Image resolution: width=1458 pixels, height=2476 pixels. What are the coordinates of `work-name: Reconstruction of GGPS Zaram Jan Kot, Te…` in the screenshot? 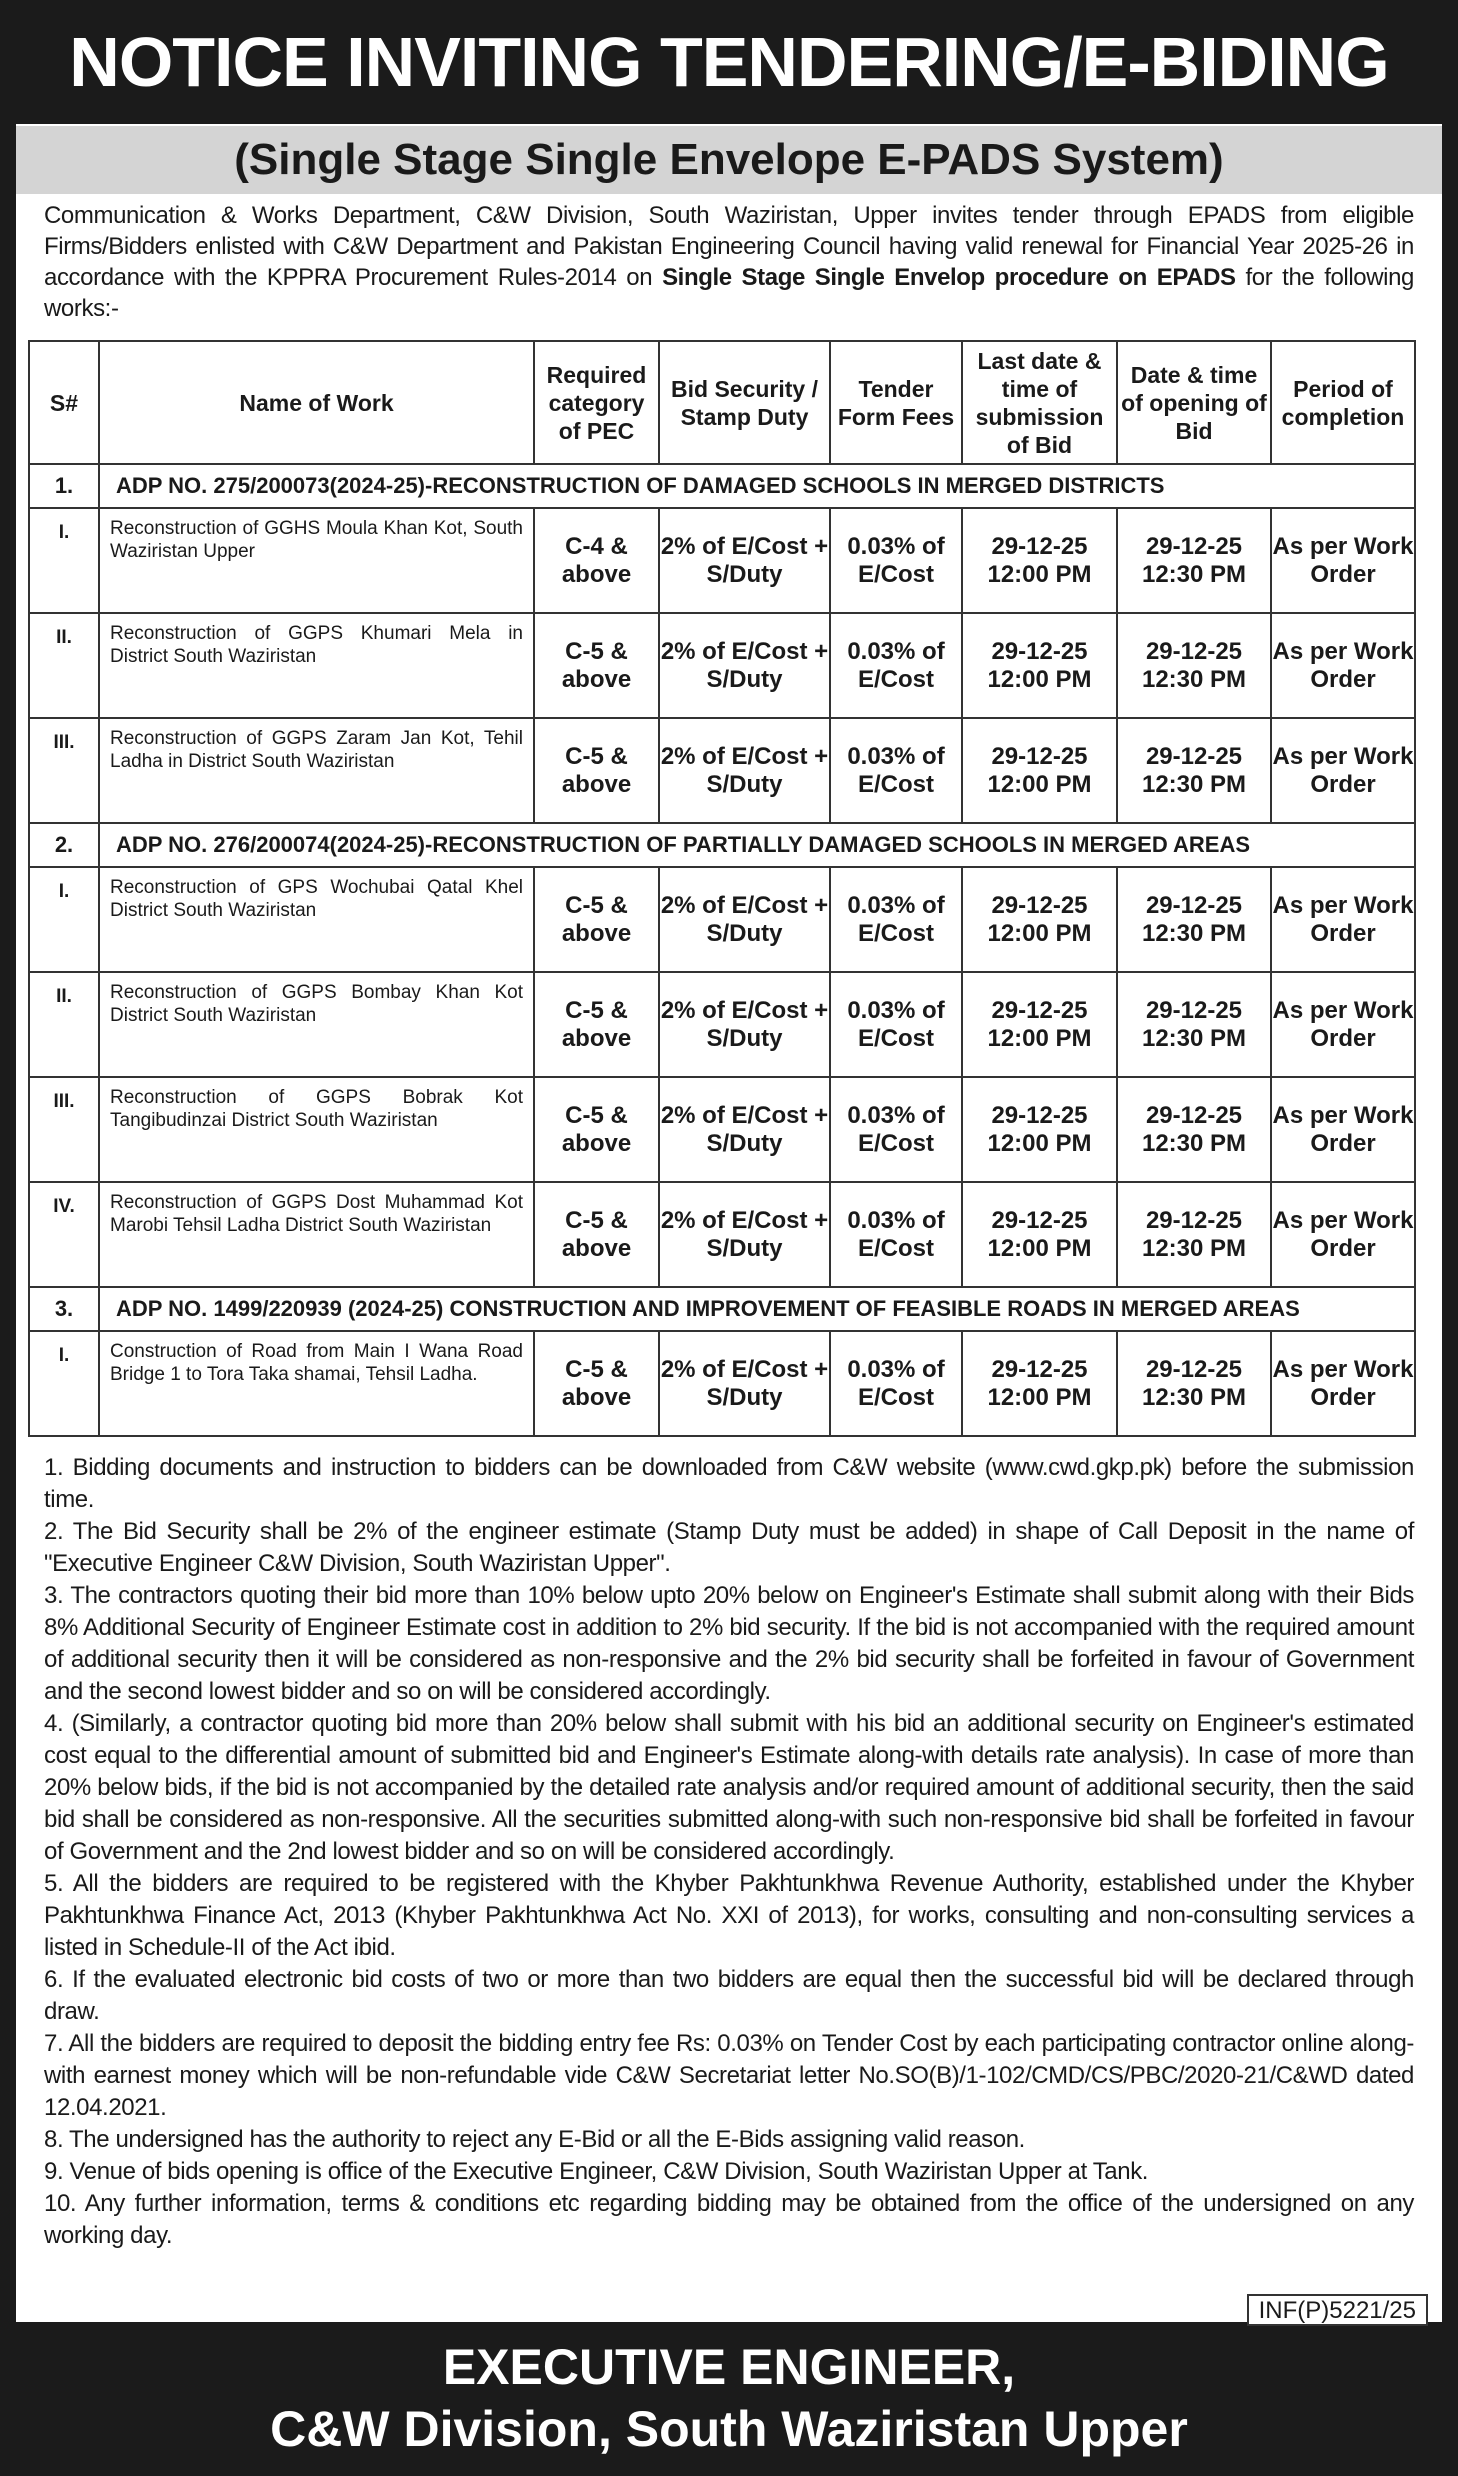 It's located at (316, 770).